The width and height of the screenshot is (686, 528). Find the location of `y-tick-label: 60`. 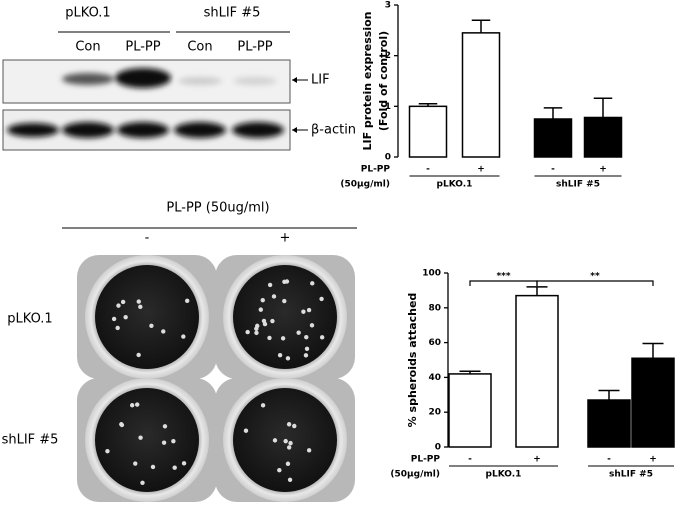

y-tick-label: 60 is located at coordinates (434, 343).